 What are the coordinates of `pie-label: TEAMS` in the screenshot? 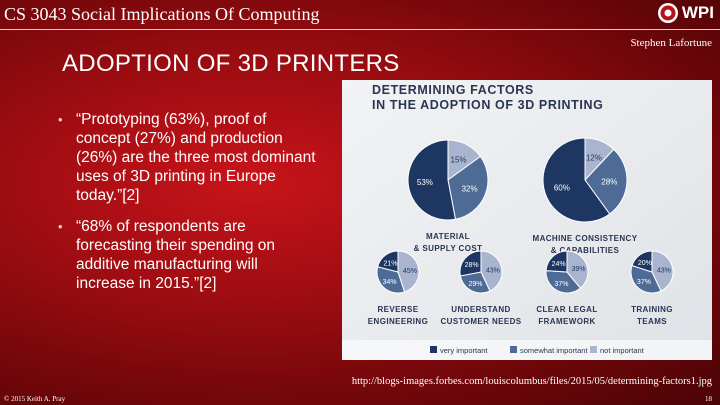 It's located at (652, 321).